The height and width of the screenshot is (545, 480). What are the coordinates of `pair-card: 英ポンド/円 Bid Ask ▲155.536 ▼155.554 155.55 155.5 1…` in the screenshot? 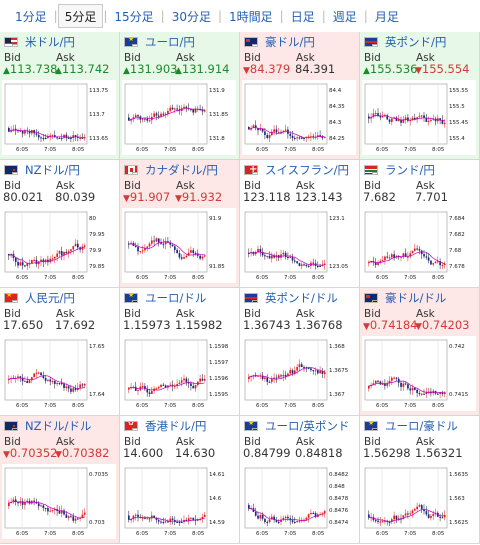 It's located at (420, 96).